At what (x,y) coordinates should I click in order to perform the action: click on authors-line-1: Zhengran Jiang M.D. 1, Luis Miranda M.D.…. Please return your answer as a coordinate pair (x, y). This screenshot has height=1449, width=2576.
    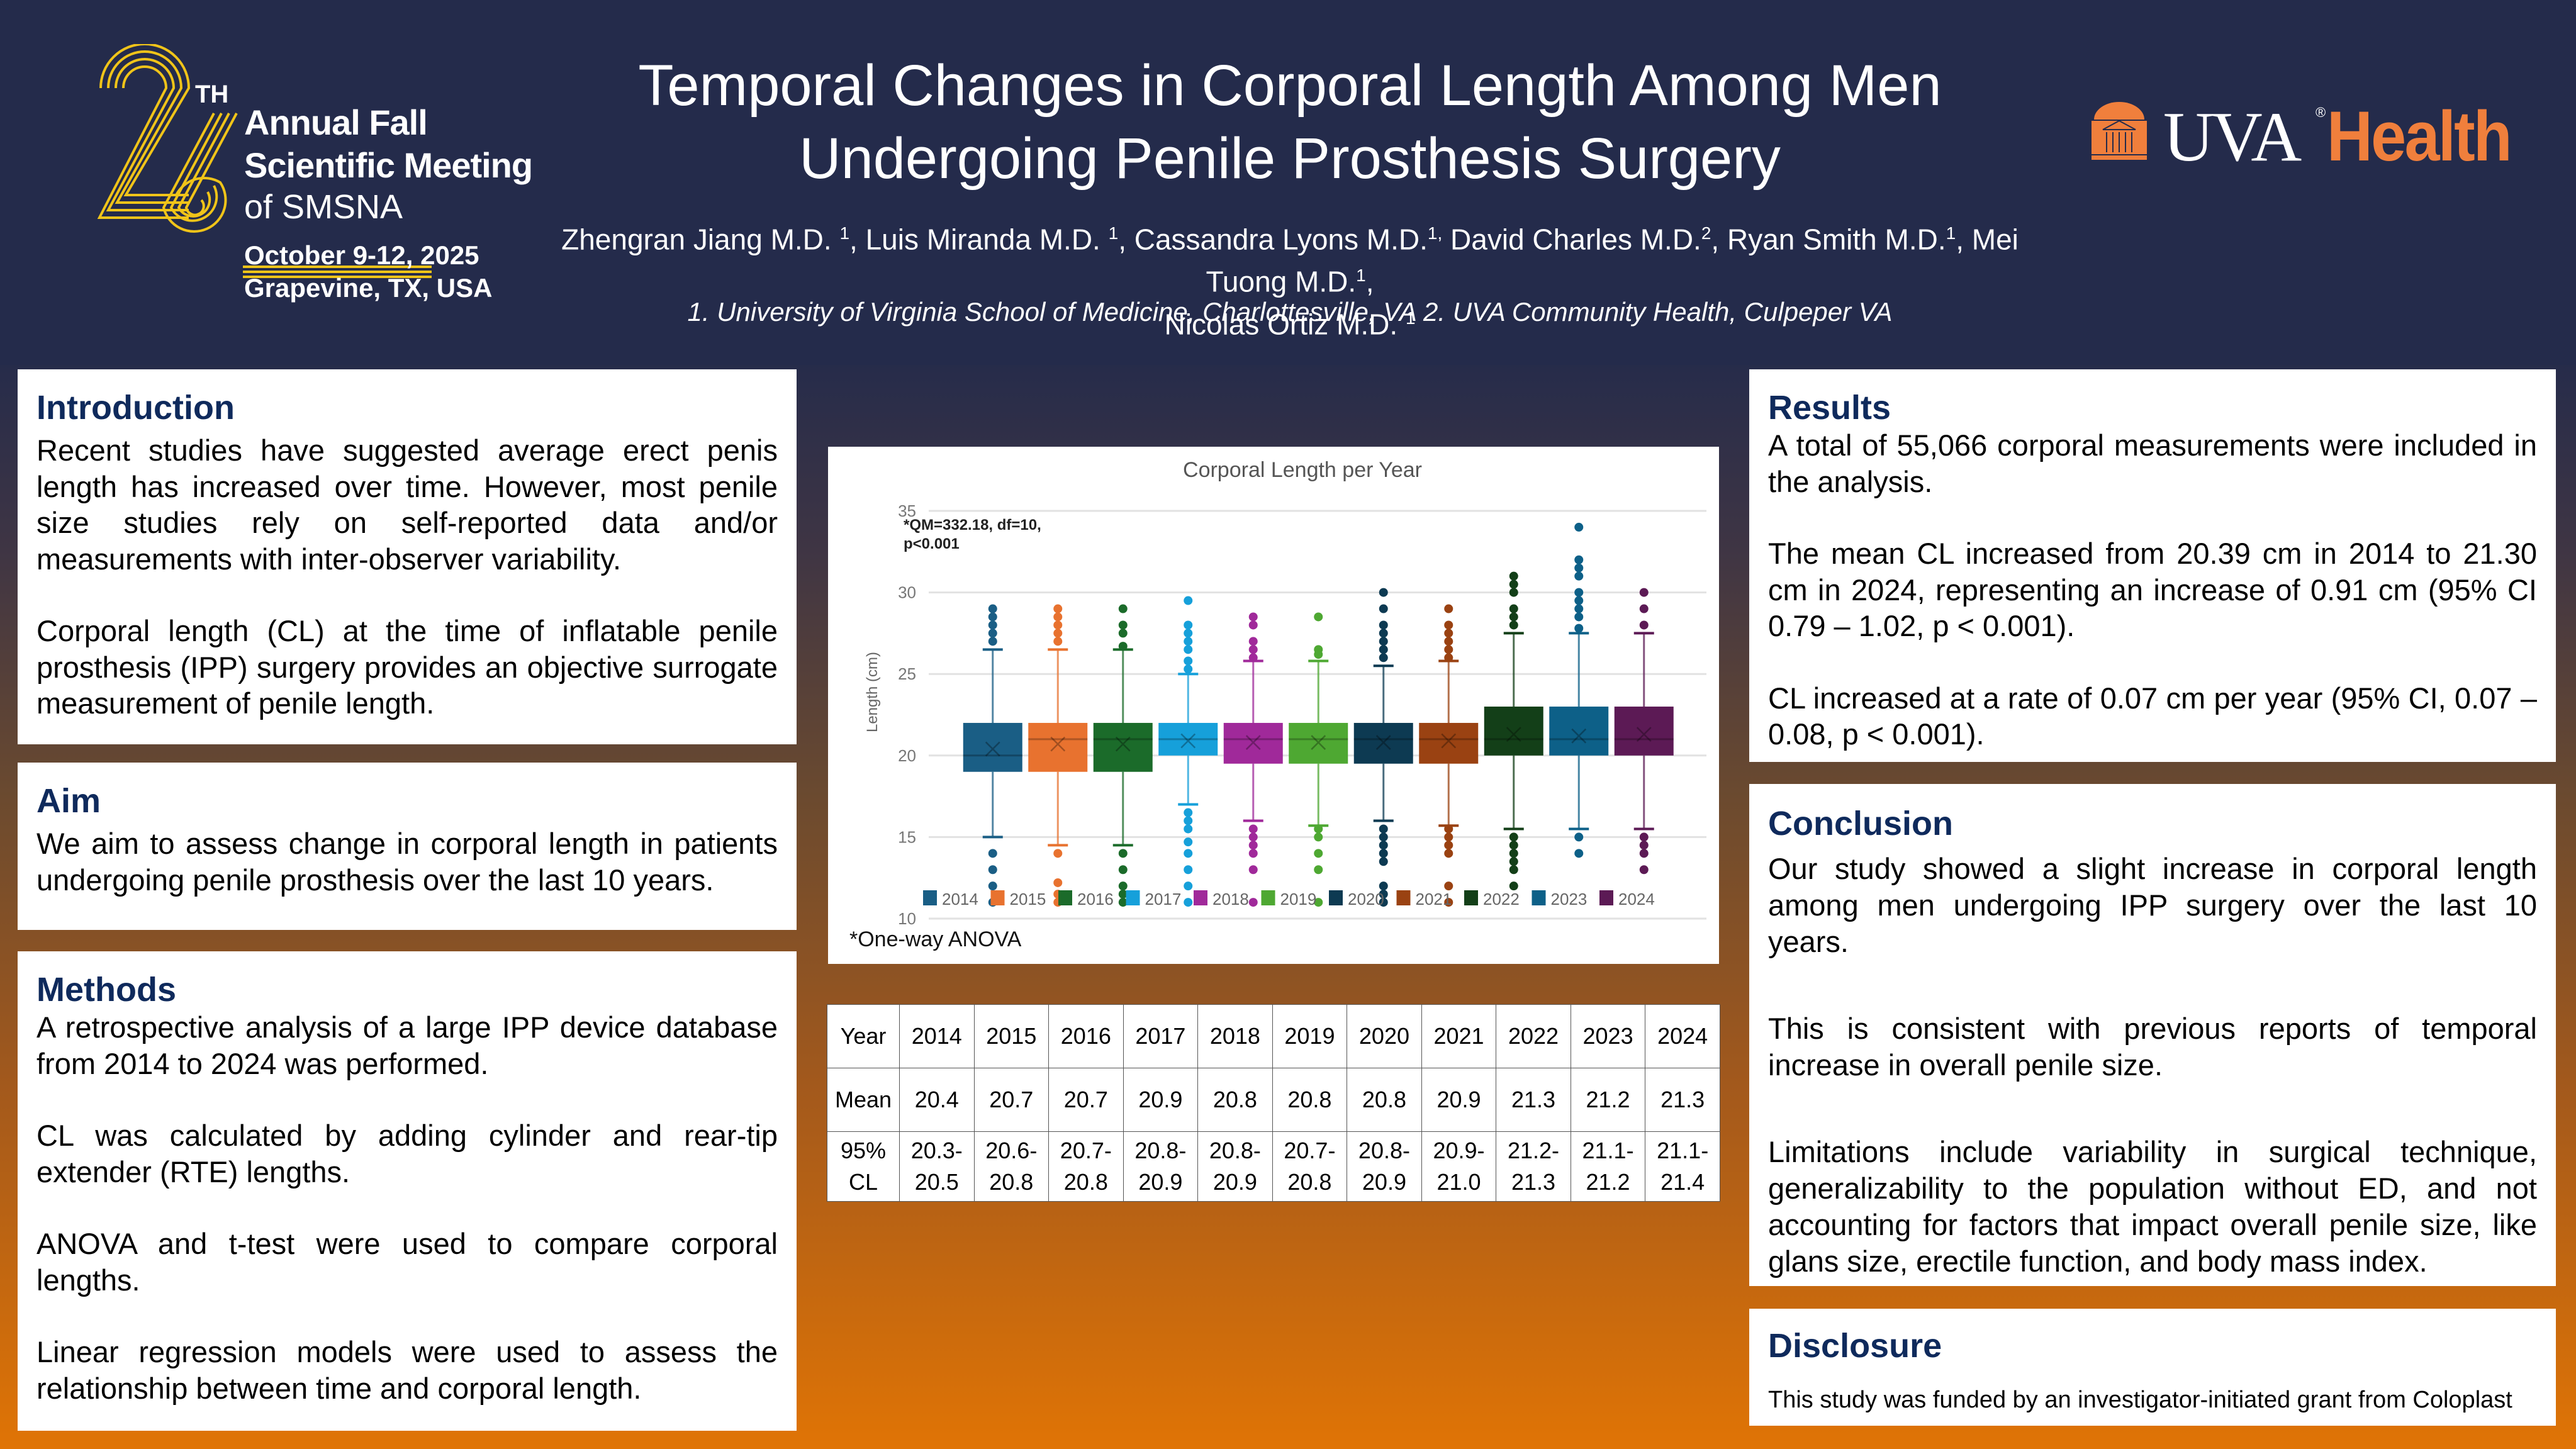
    Looking at the image, I should click on (1290, 257).